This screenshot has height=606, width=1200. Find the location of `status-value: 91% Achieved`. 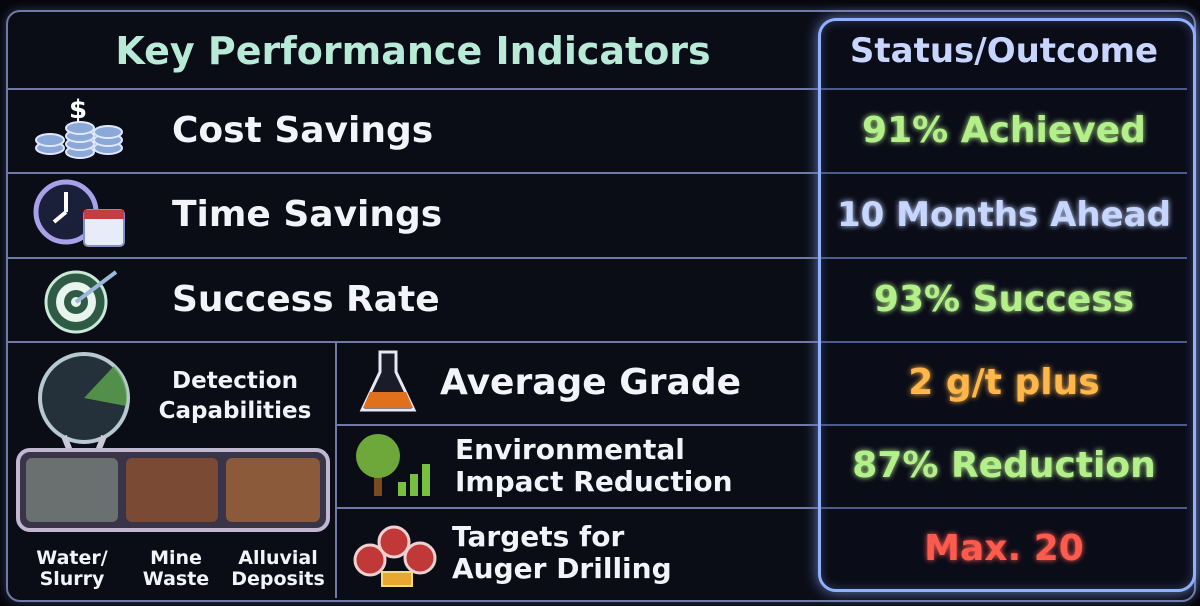

status-value: 91% Achieved is located at coordinates (1004, 130).